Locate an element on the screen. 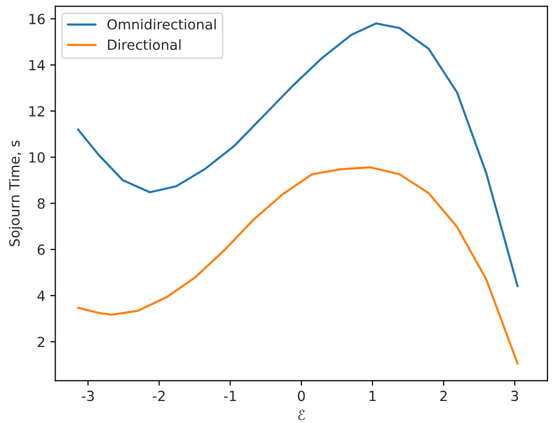 The image size is (553, 423). x-tick-label: -2 is located at coordinates (158, 395).